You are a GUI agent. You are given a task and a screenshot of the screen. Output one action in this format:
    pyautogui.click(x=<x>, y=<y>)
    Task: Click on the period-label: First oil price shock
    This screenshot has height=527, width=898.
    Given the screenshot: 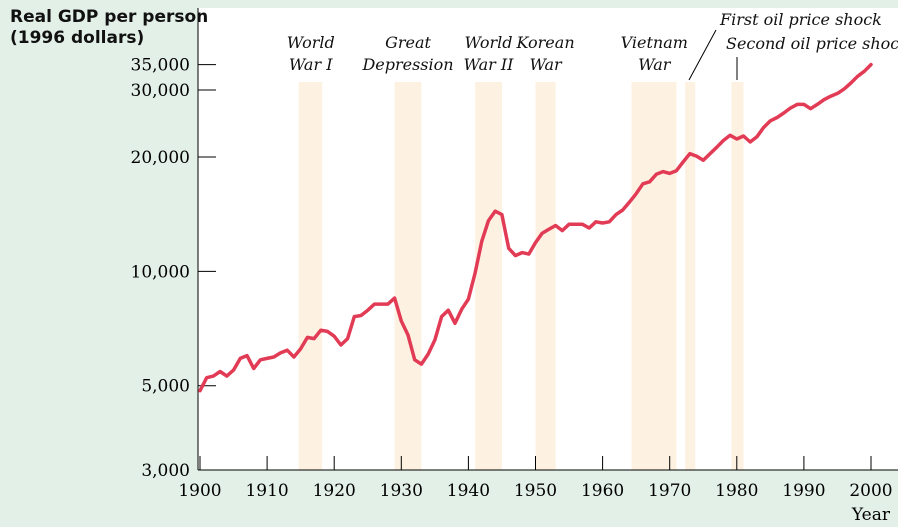 What is the action you would take?
    pyautogui.click(x=800, y=19)
    